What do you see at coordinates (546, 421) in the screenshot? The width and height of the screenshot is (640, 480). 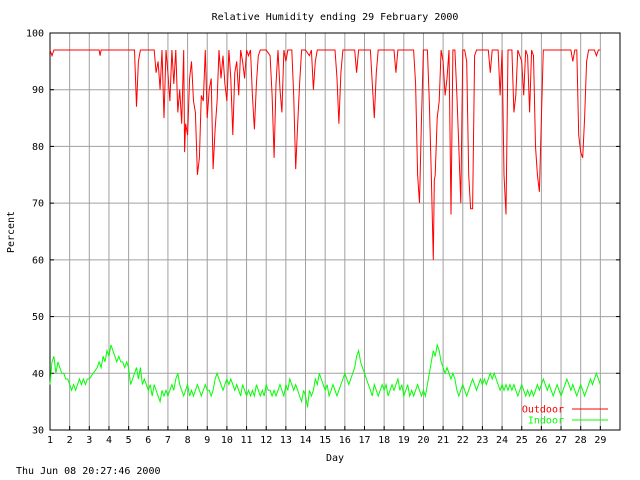 I see `legend-label-indoor: Indoor` at bounding box center [546, 421].